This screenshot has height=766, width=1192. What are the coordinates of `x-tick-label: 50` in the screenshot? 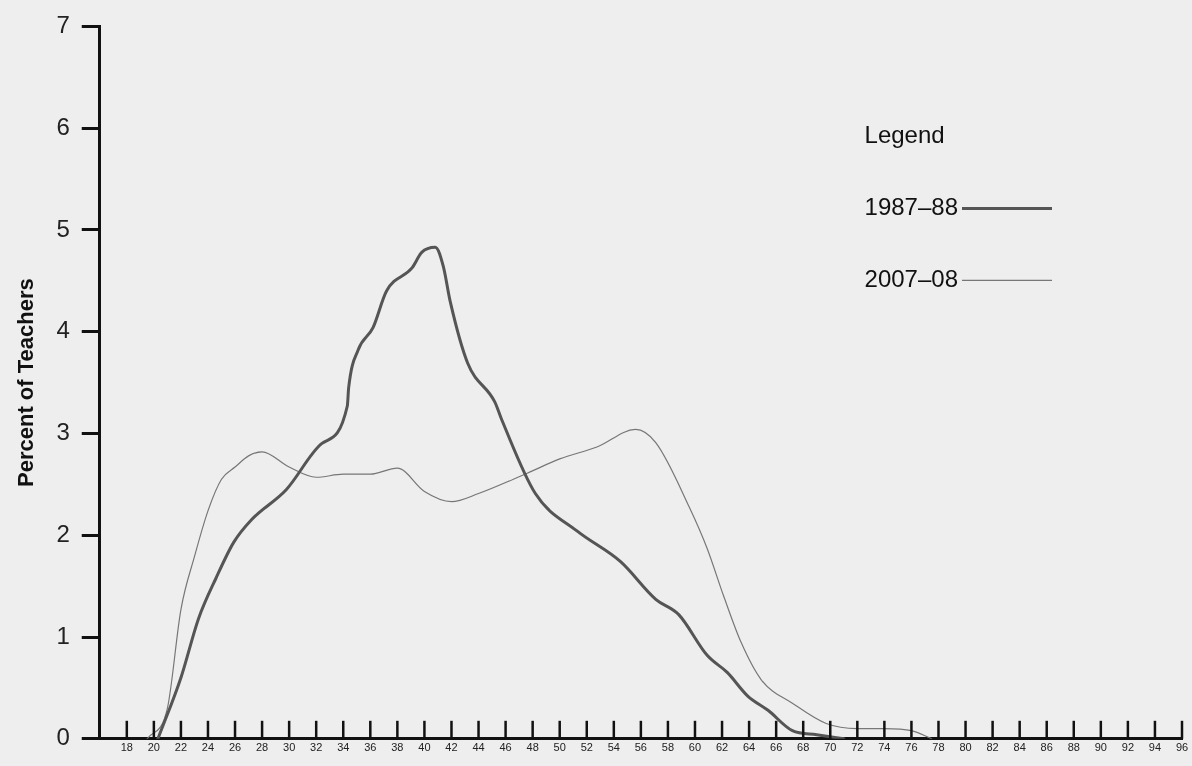 It's located at (559, 747).